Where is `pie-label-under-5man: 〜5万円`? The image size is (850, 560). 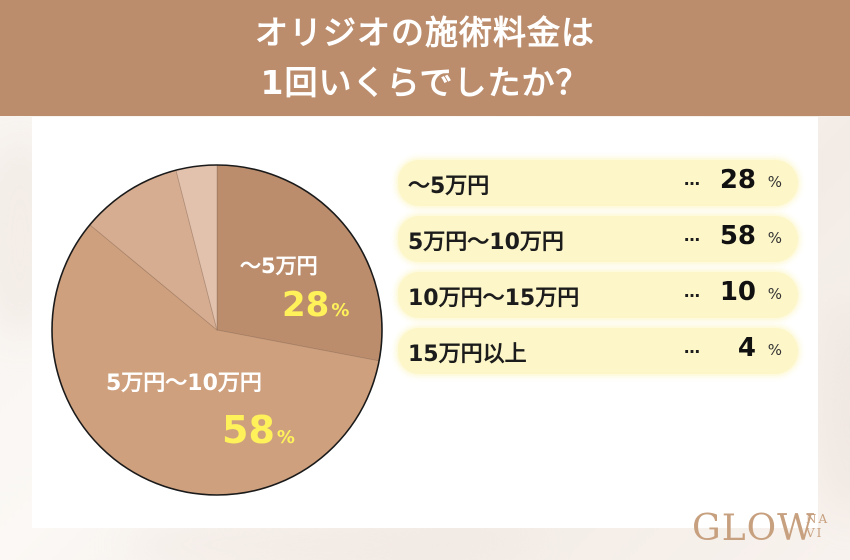 pie-label-under-5man: 〜5万円 is located at coordinates (279, 266).